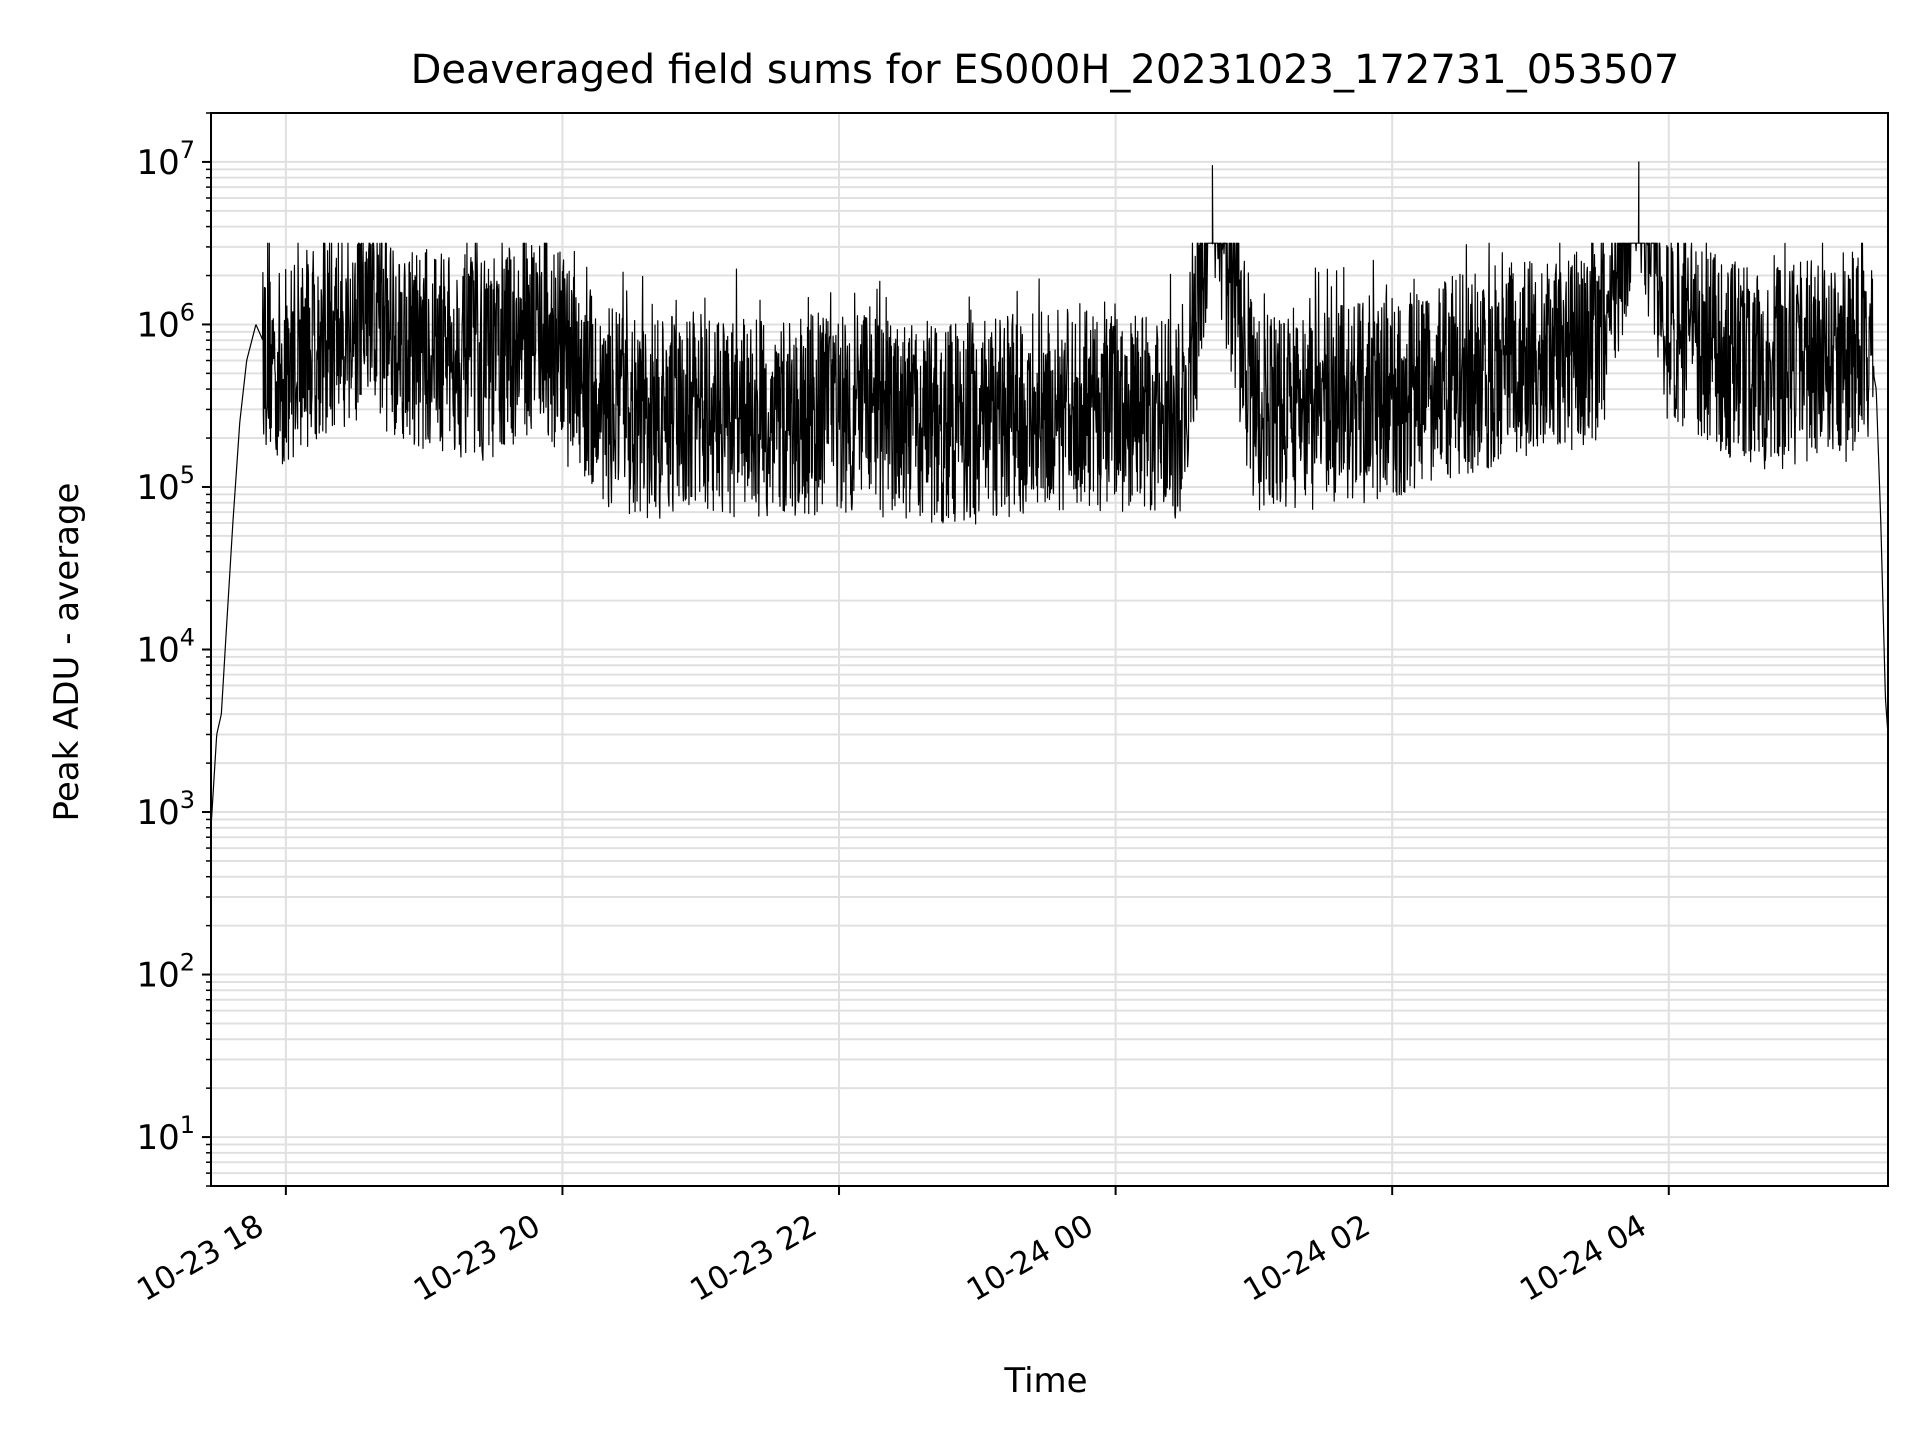  What do you see at coordinates (165, 484) in the screenshot?
I see `y-tick-label: 10⁵` at bounding box center [165, 484].